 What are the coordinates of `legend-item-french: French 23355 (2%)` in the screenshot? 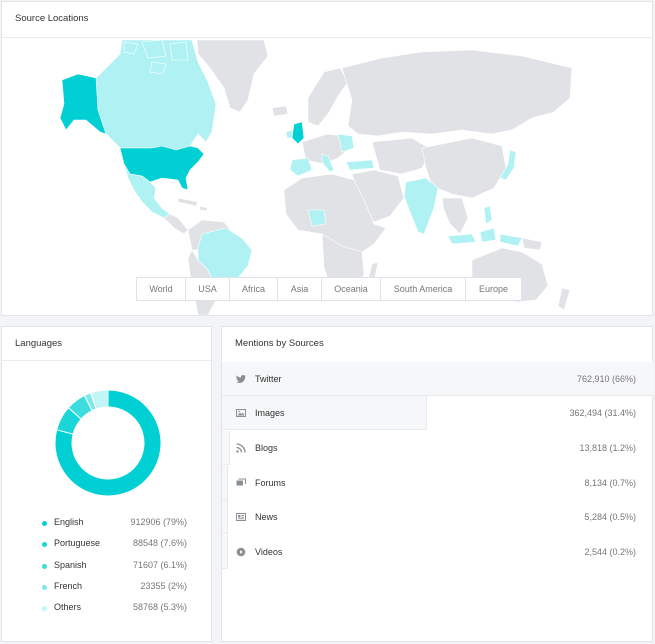 It's located at (124, 590).